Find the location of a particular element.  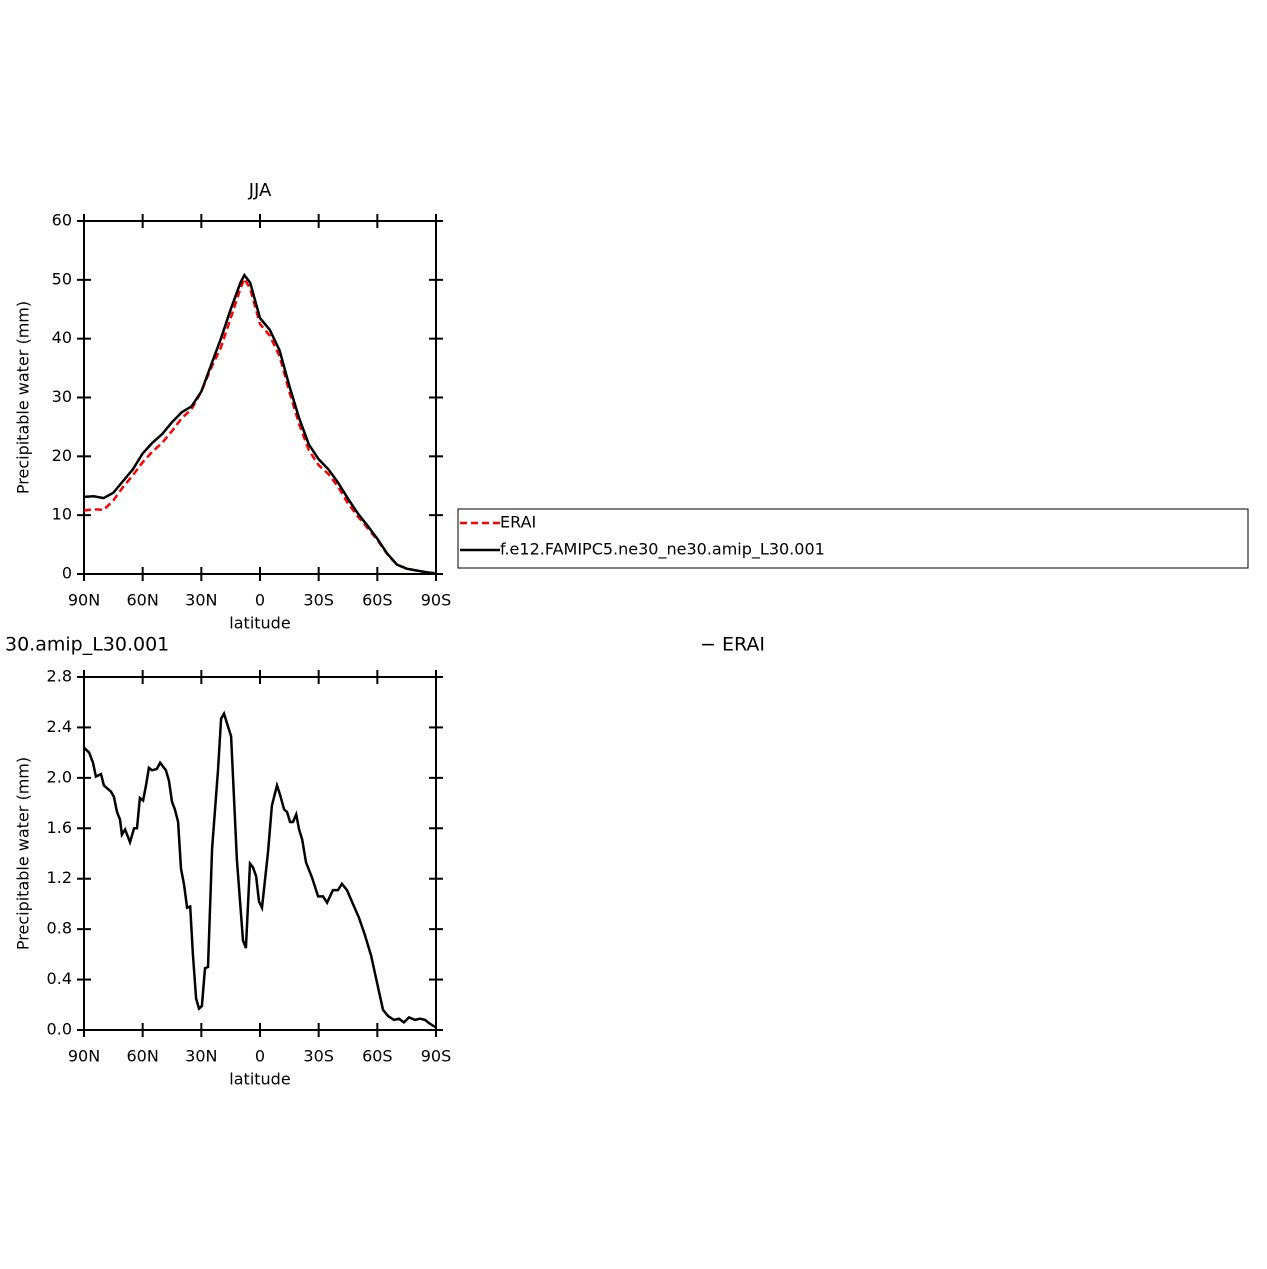

y-tick-label: 10 is located at coordinates (62, 514).